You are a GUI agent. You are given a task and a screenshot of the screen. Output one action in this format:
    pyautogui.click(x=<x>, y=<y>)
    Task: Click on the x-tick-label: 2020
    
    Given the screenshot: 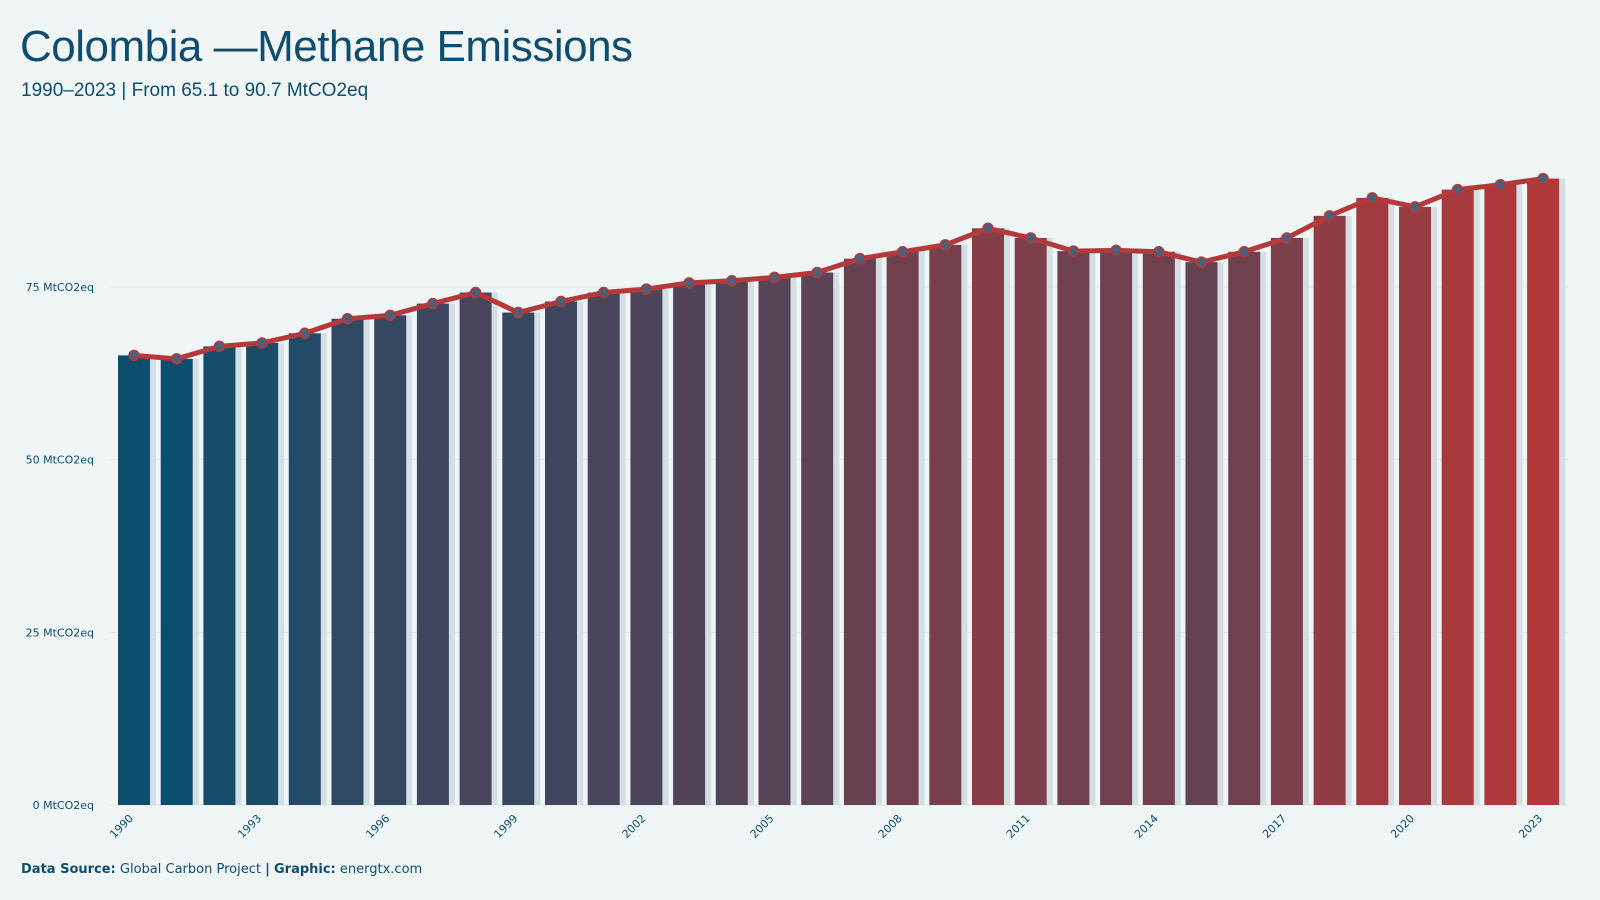 What is the action you would take?
    pyautogui.click(x=1402, y=826)
    